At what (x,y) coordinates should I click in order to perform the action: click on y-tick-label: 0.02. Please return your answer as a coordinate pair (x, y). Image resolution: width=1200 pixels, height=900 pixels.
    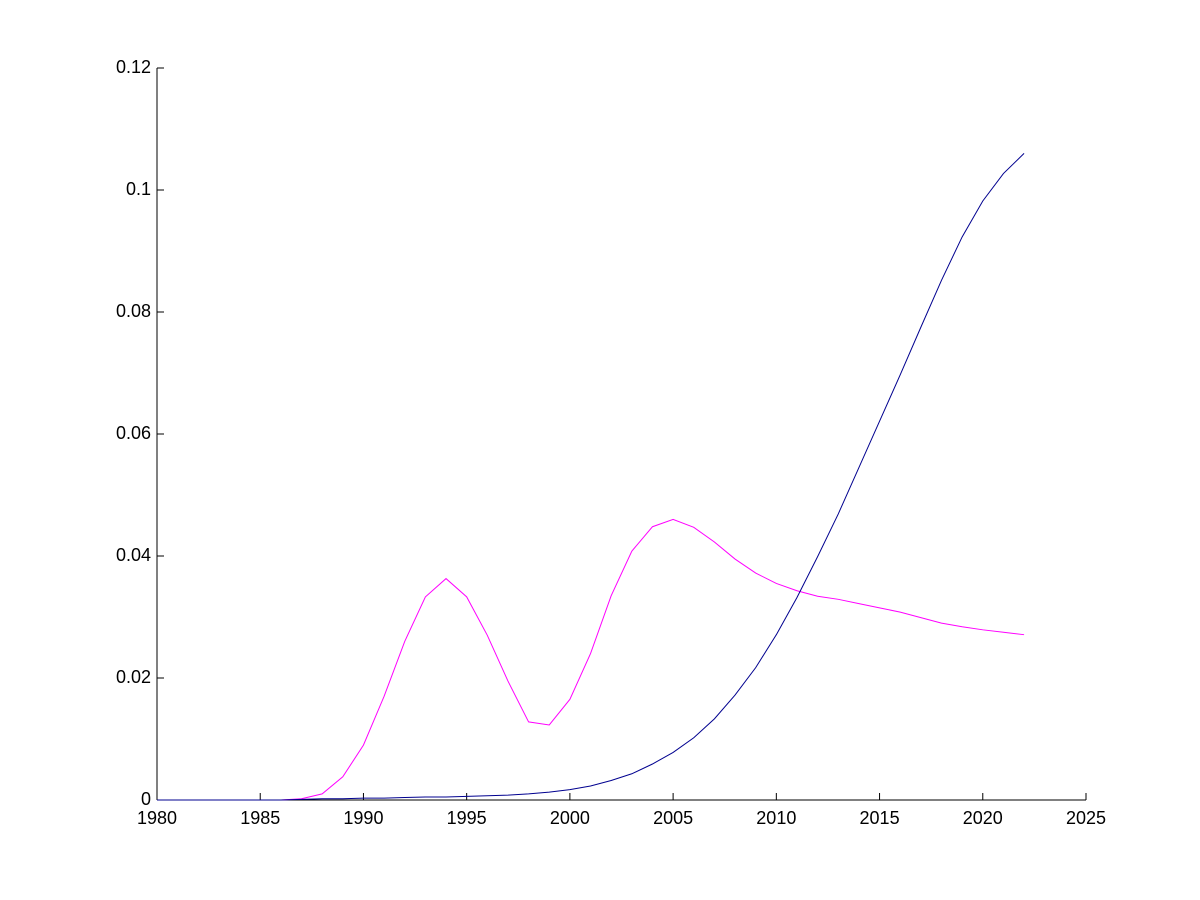
    Looking at the image, I should click on (133, 677).